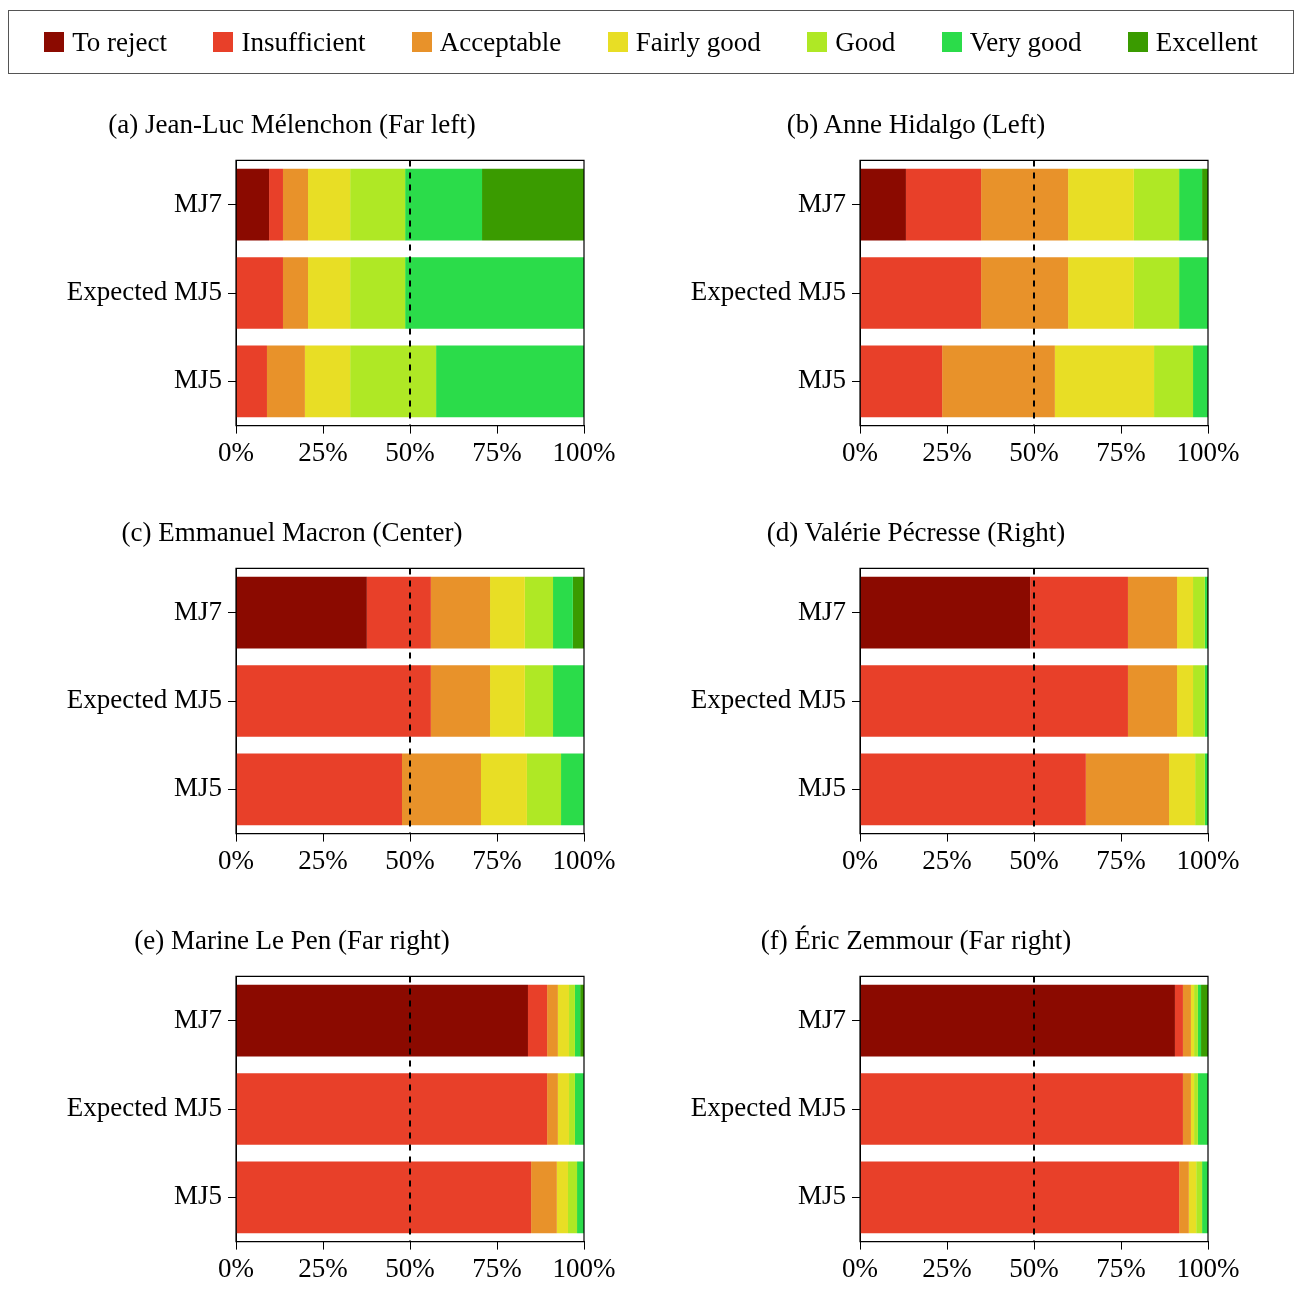 The image size is (1304, 1291). What do you see at coordinates (865, 42) in the screenshot?
I see `legend-label: Good` at bounding box center [865, 42].